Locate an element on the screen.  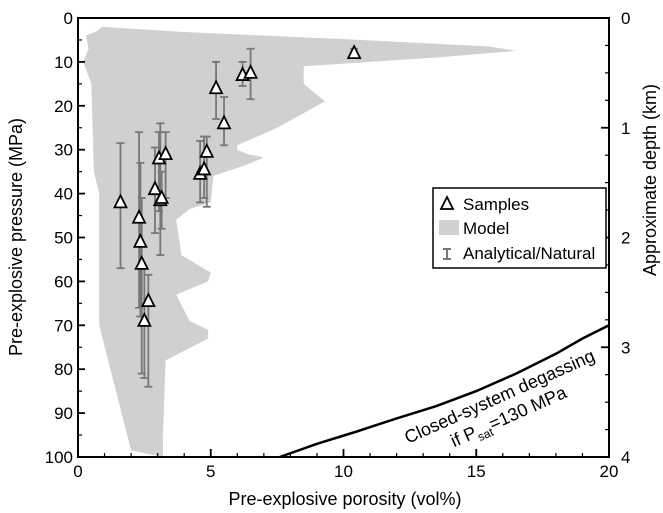
y-tick-label: 40 is located at coordinates (63, 194).